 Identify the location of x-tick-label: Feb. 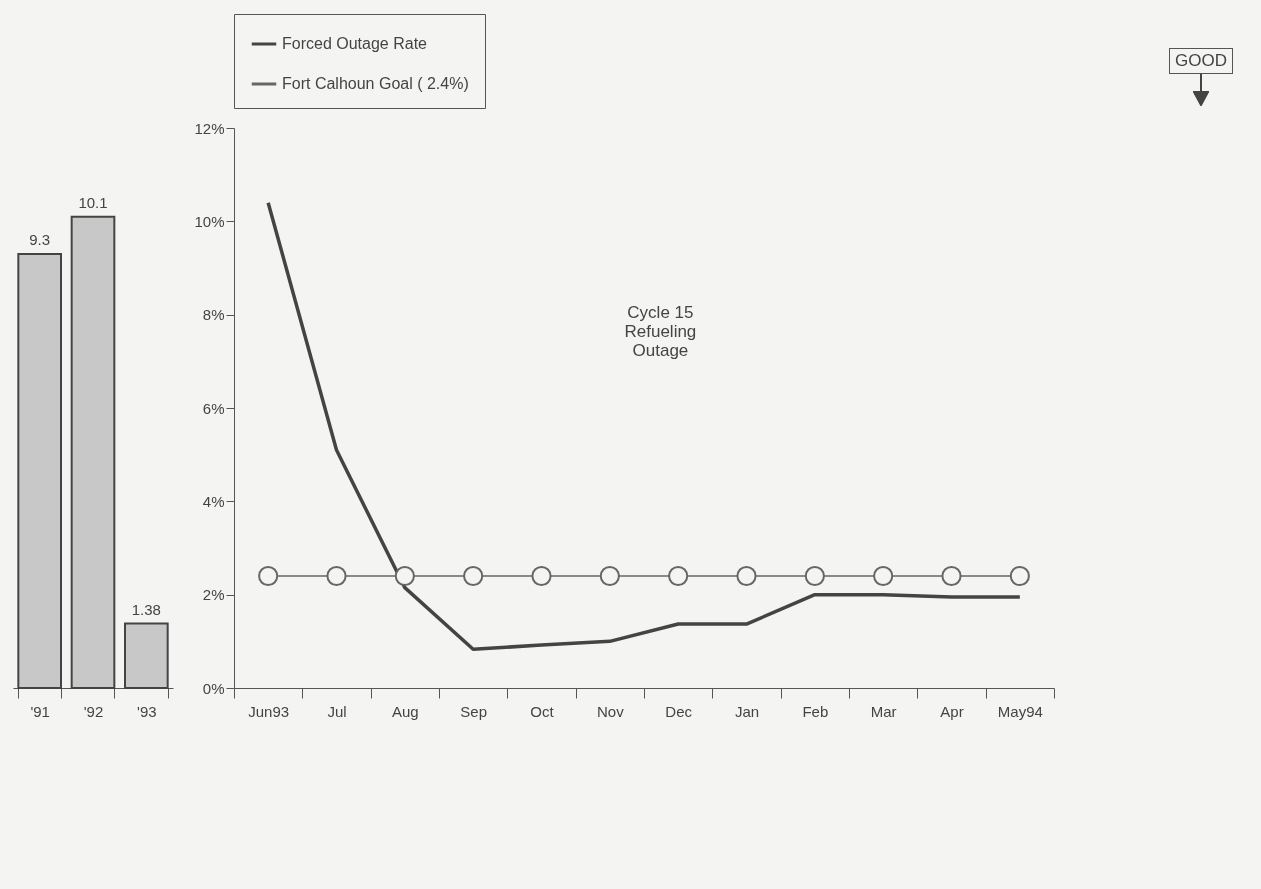
(815, 711).